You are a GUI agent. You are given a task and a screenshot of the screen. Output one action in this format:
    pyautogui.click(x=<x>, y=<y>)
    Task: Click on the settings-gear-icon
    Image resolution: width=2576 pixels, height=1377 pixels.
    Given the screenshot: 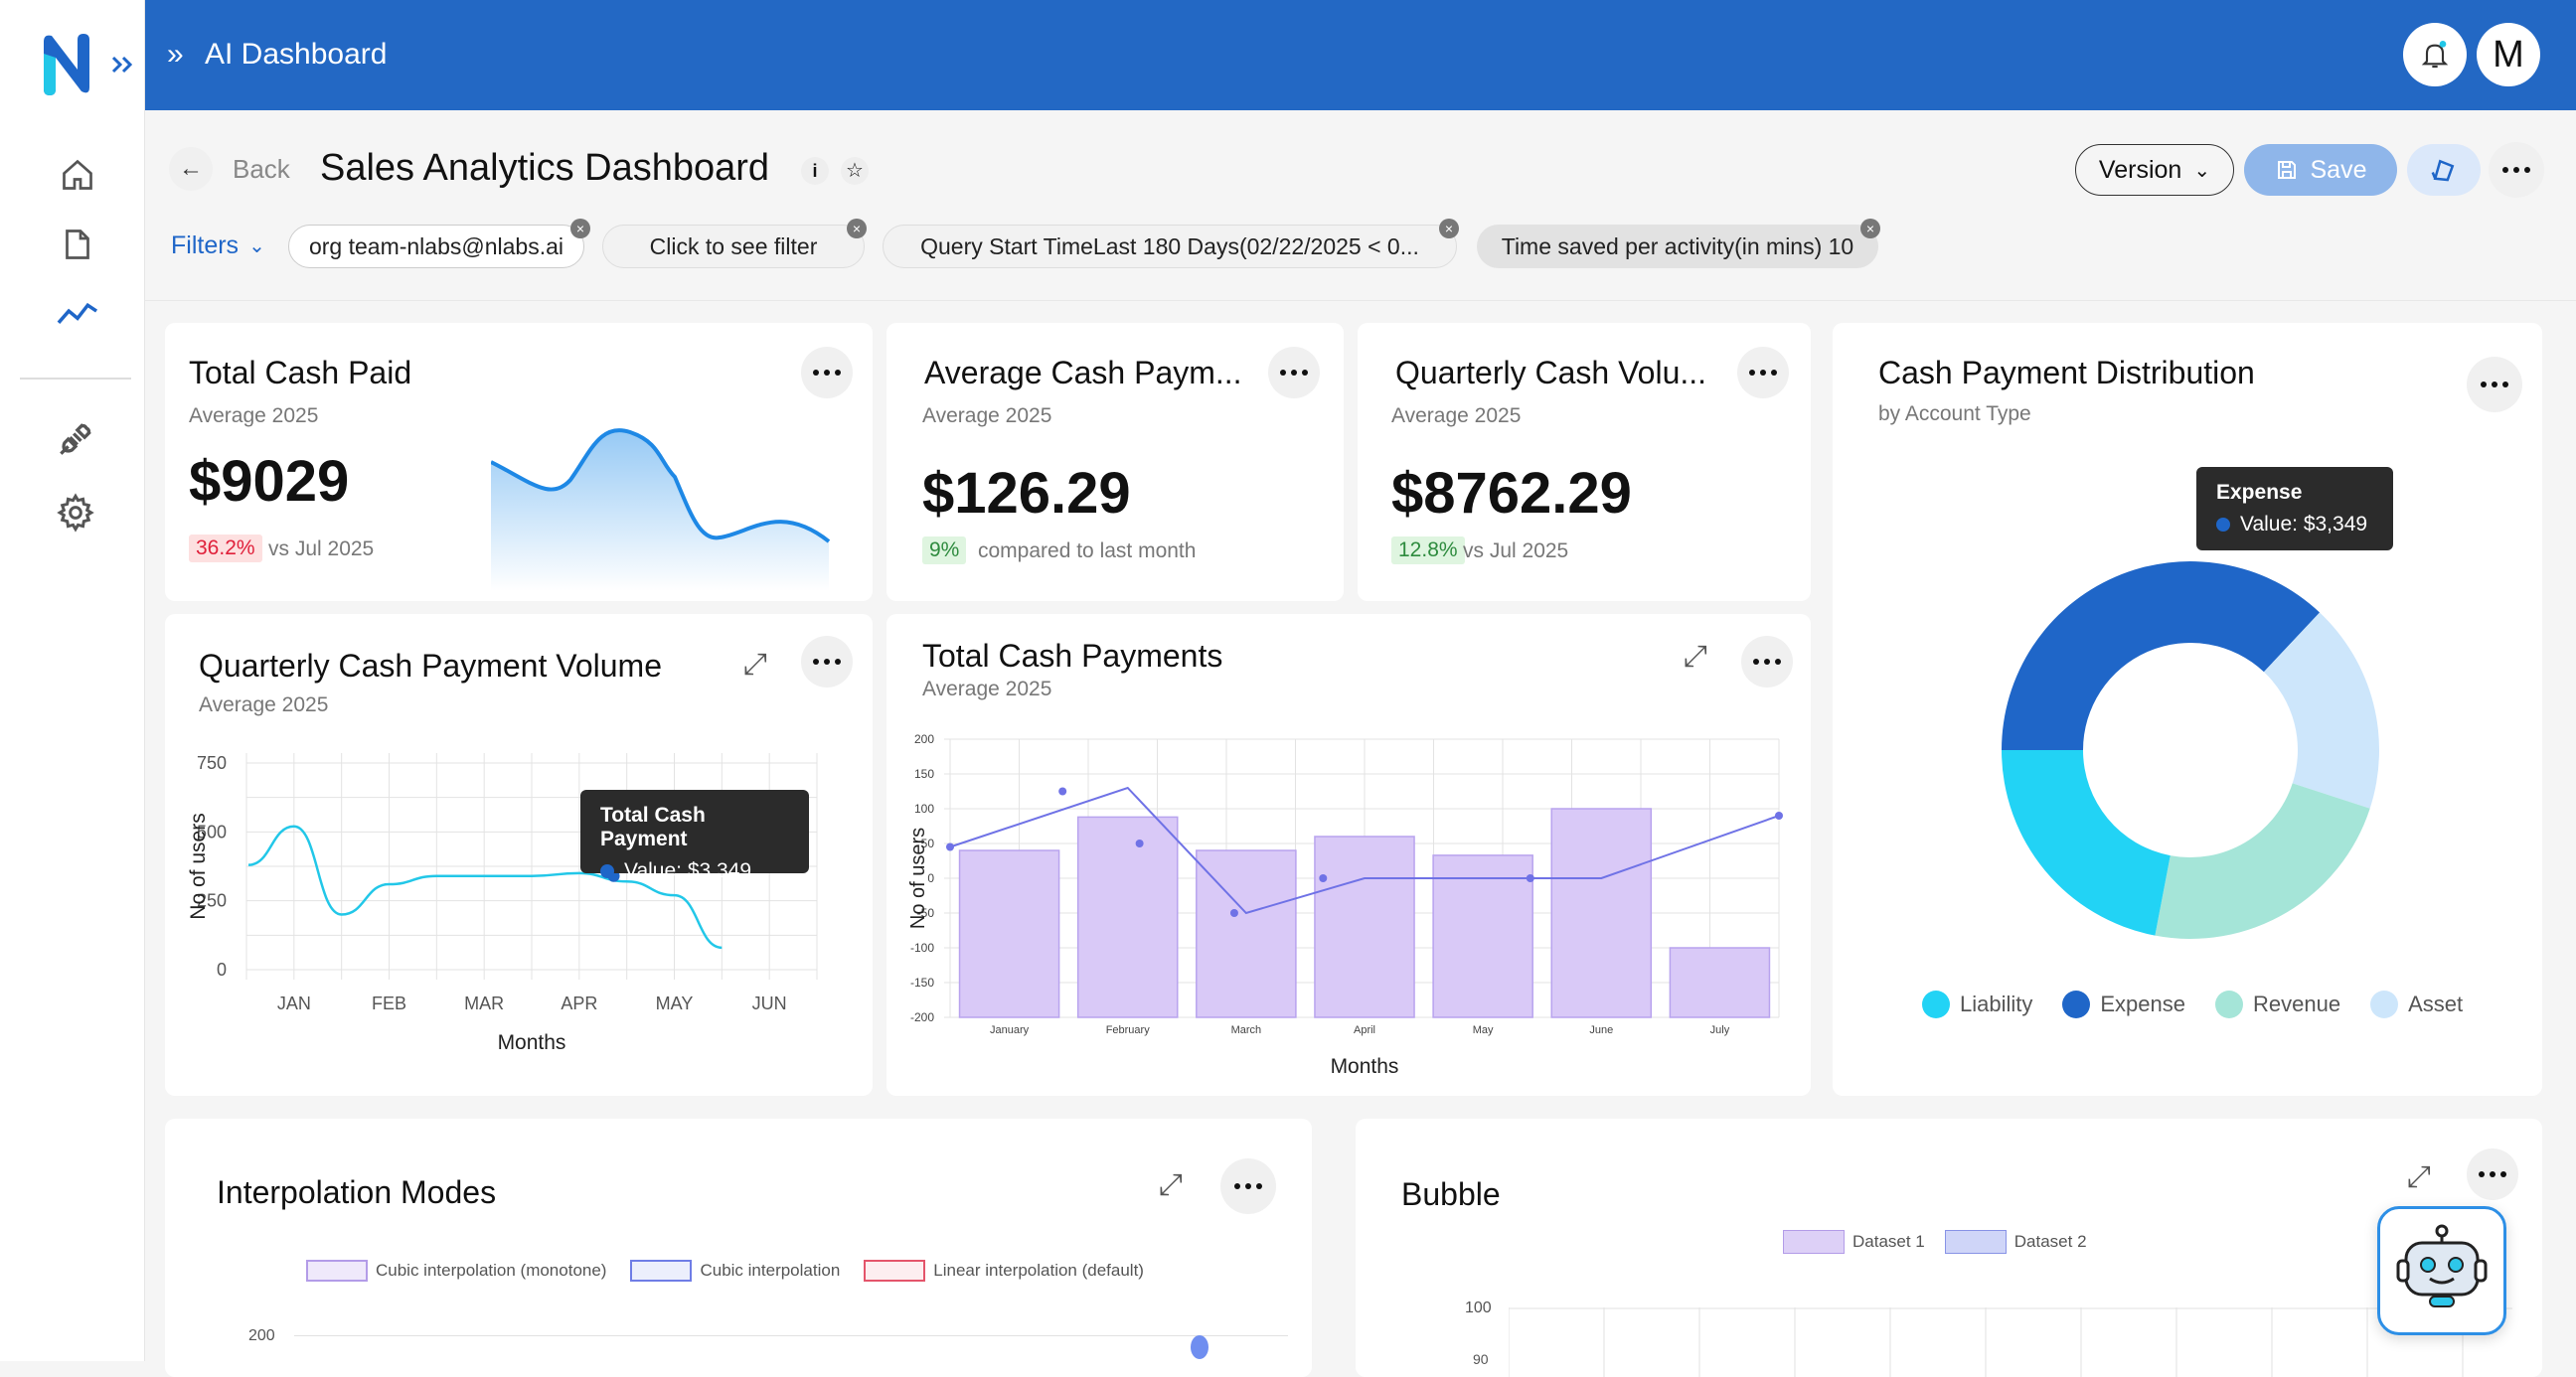 What is the action you would take?
    pyautogui.click(x=75, y=515)
    